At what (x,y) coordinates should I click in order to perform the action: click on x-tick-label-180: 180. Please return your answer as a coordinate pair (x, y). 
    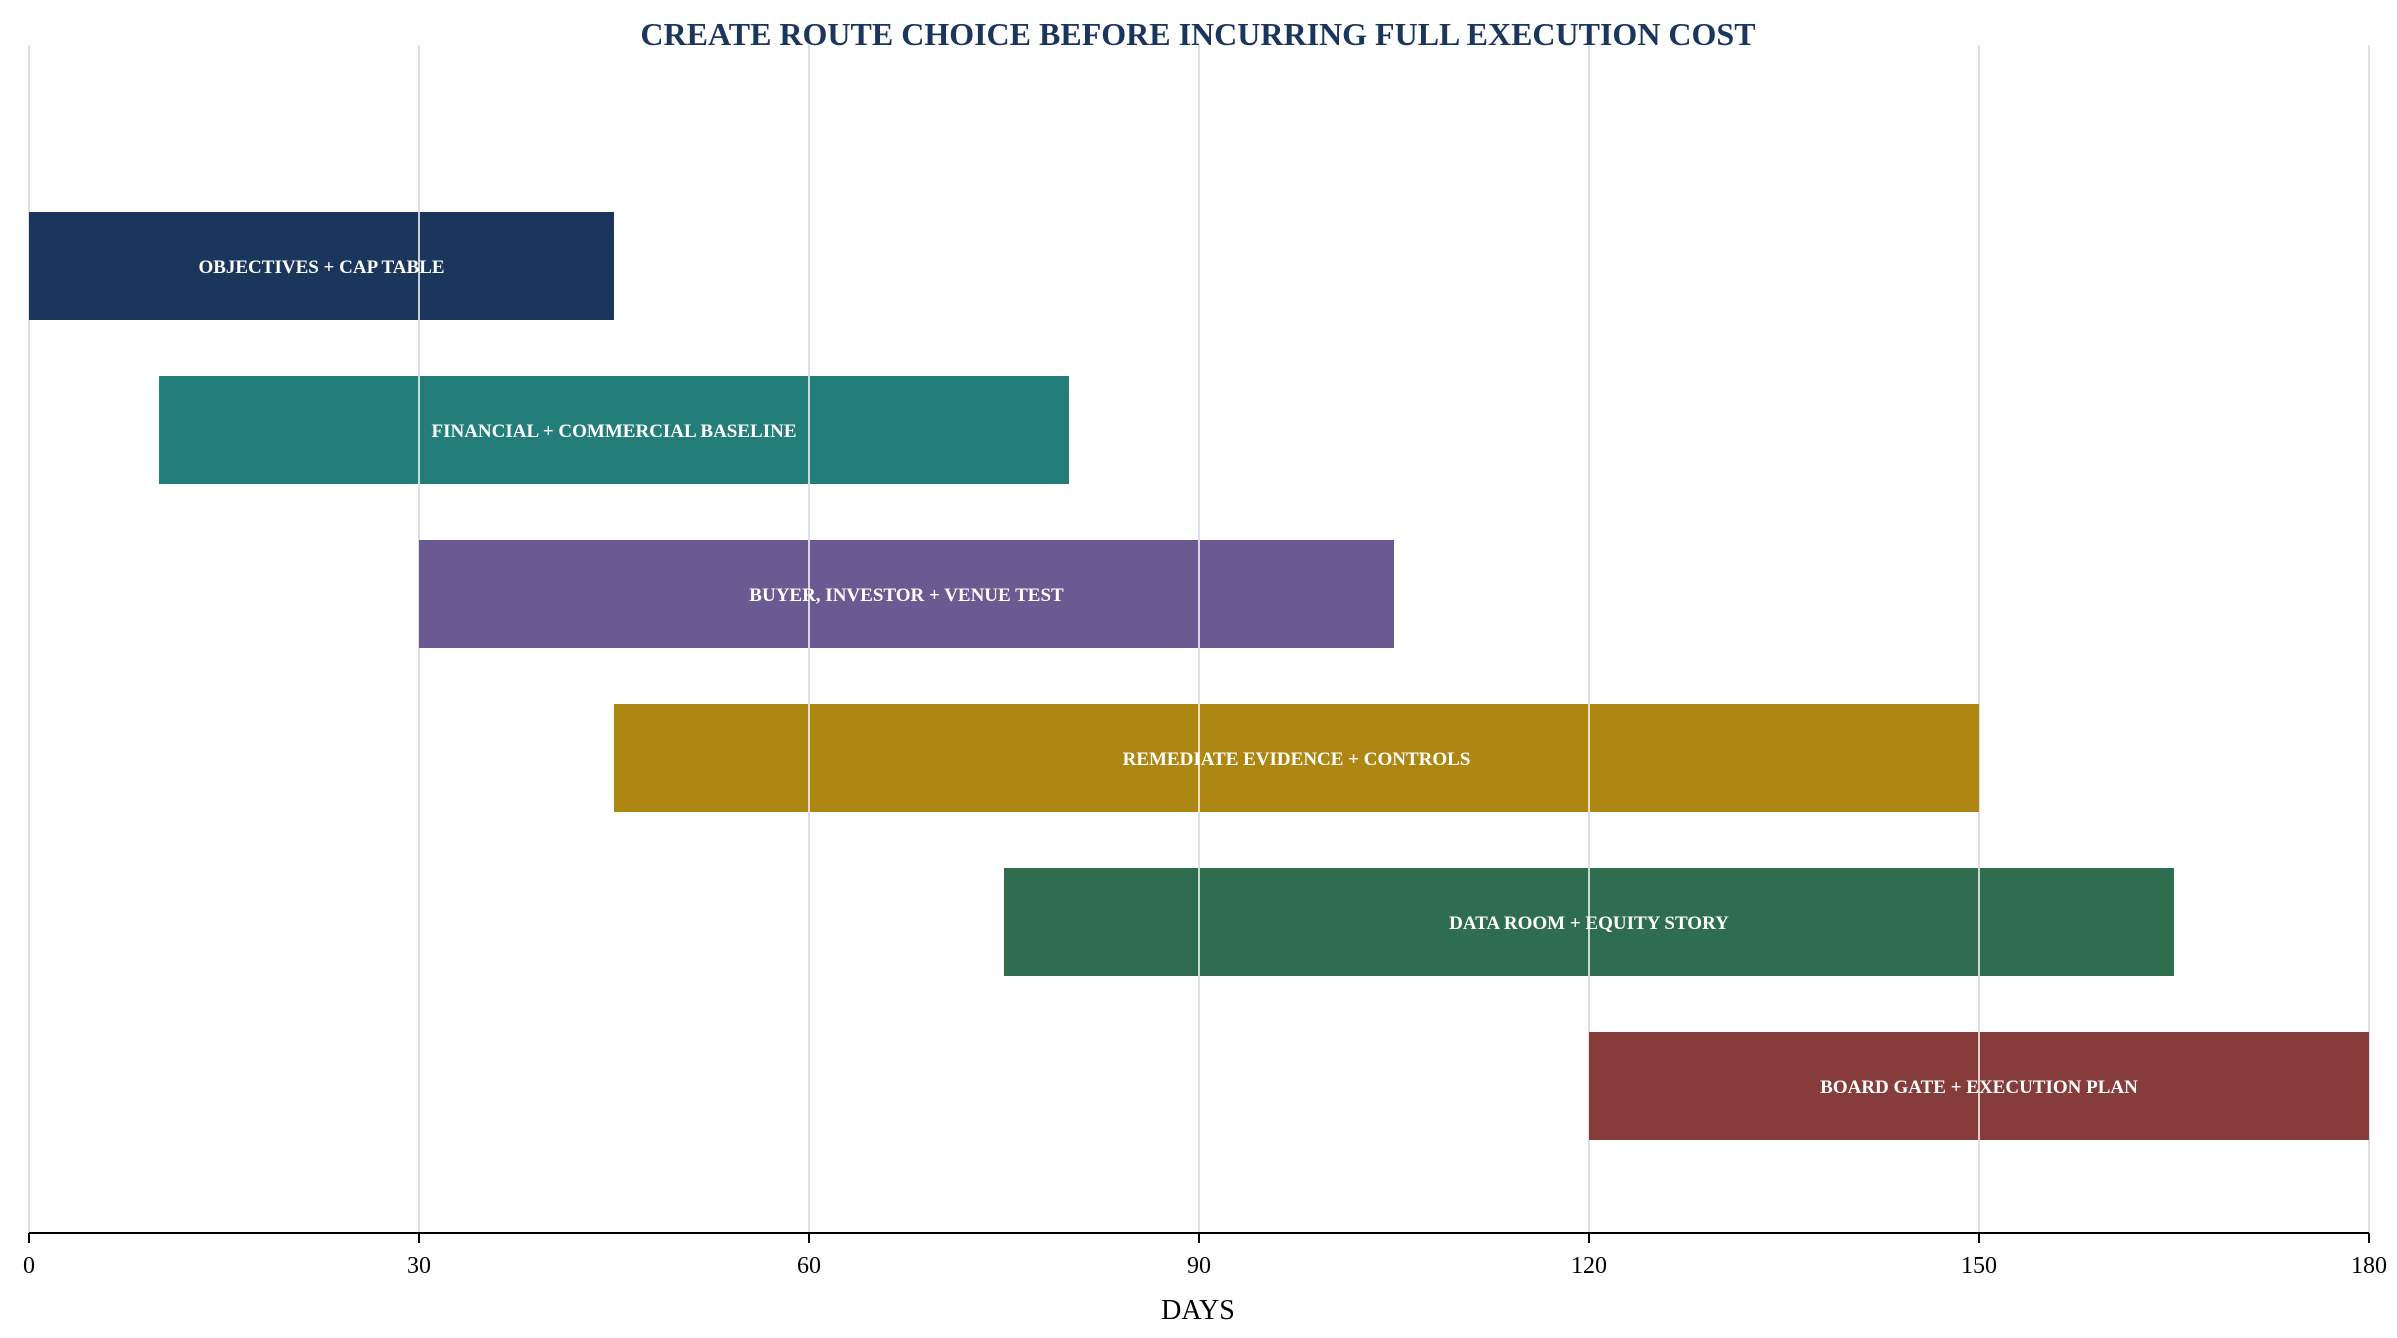
    Looking at the image, I should click on (2369, 1266).